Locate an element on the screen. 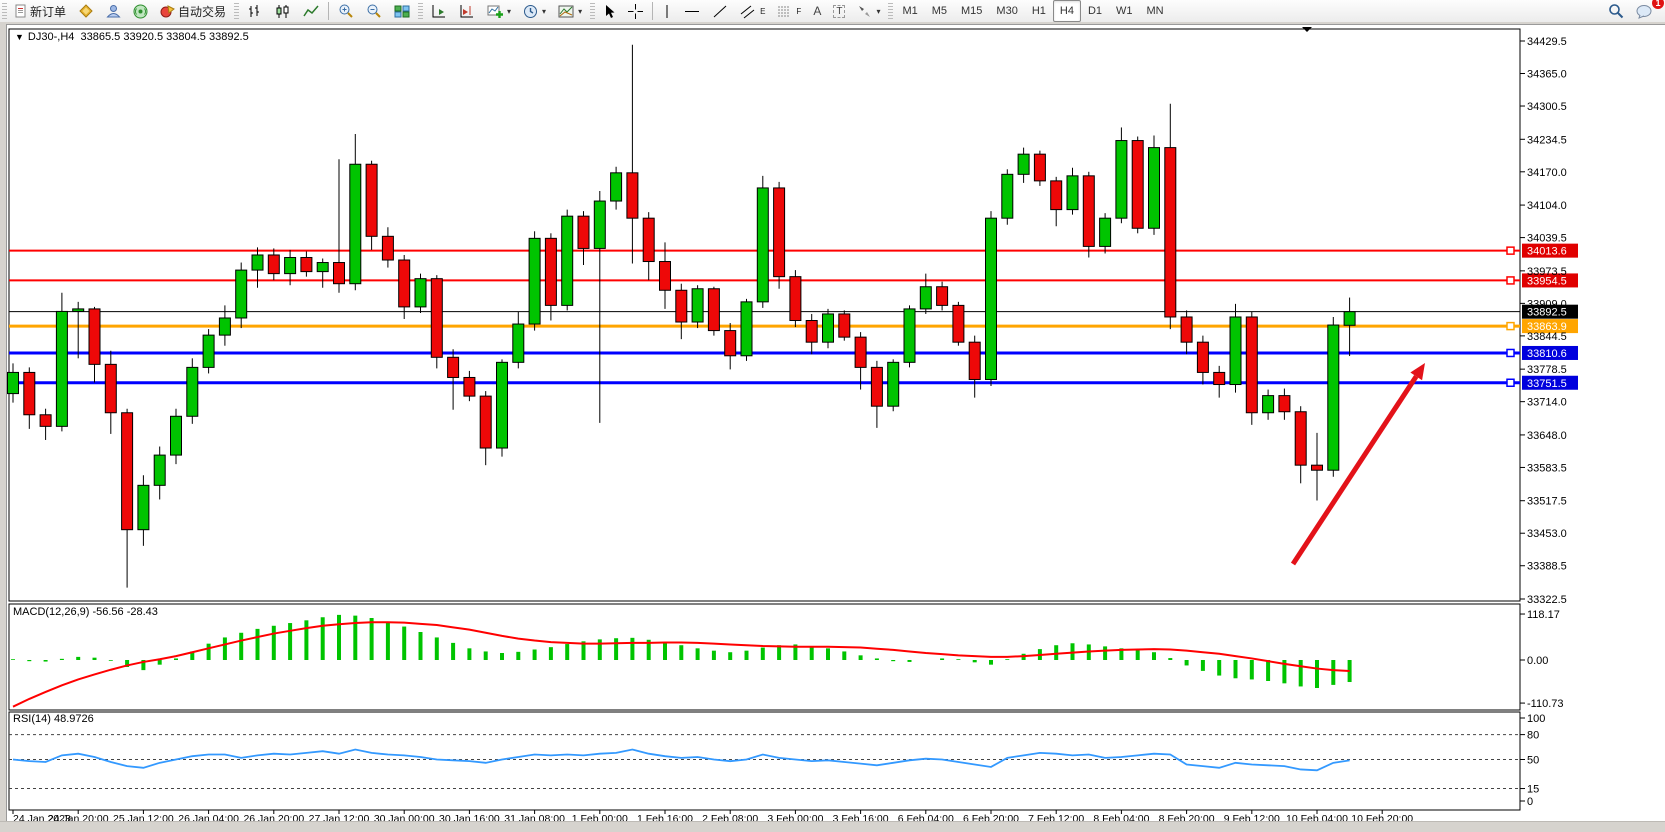 The height and width of the screenshot is (832, 1665). notifications-button: 1 is located at coordinates (1647, 11).